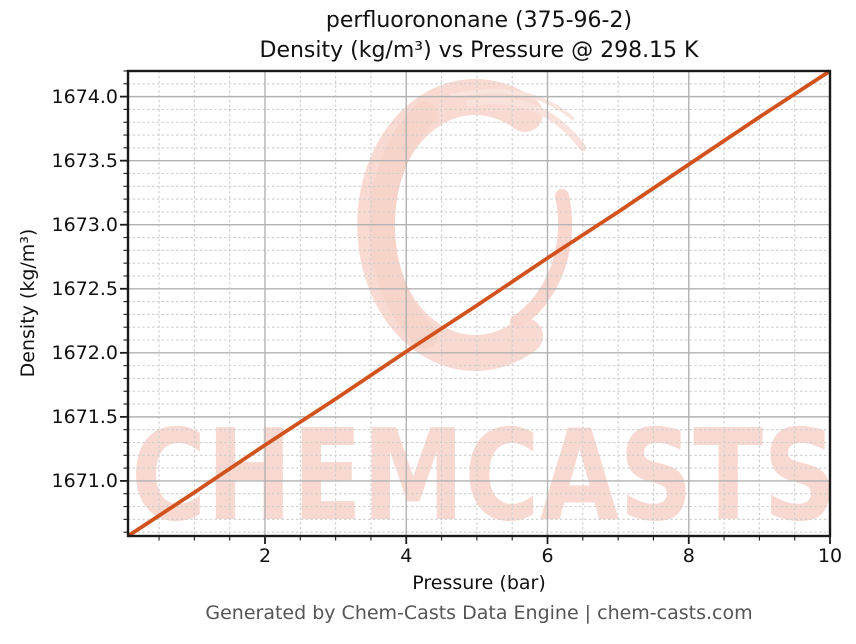 This screenshot has width=856, height=644. I want to click on y-tick-label: 1671.0, so click(84, 480).